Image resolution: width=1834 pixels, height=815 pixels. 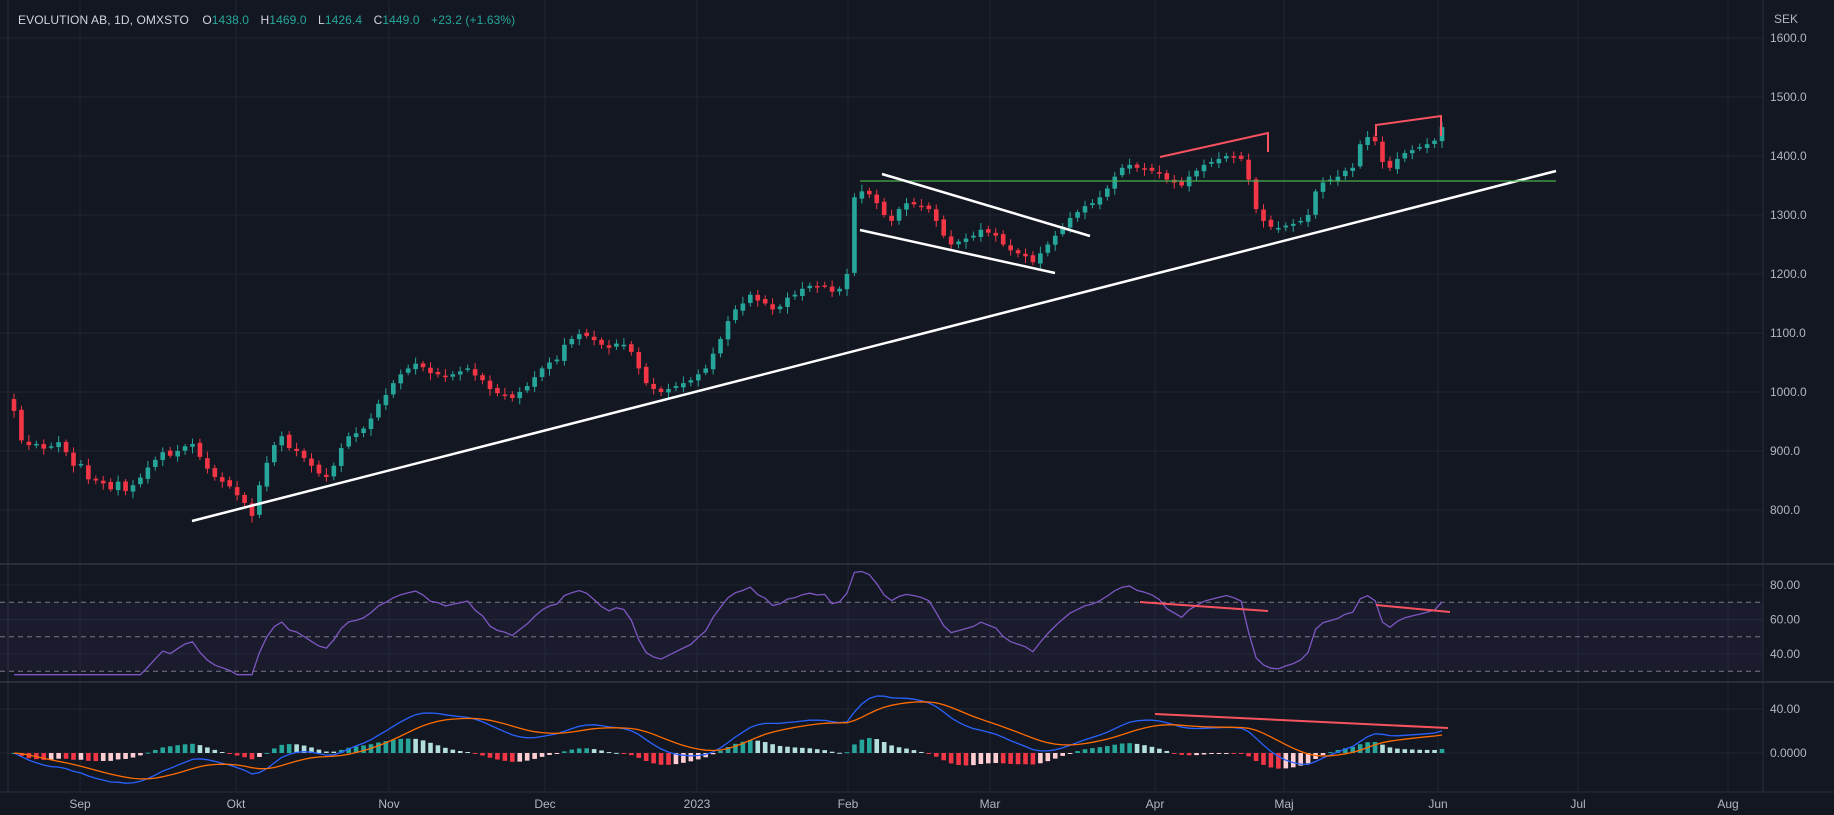 I want to click on time-tick-label: Sep, so click(x=80, y=804).